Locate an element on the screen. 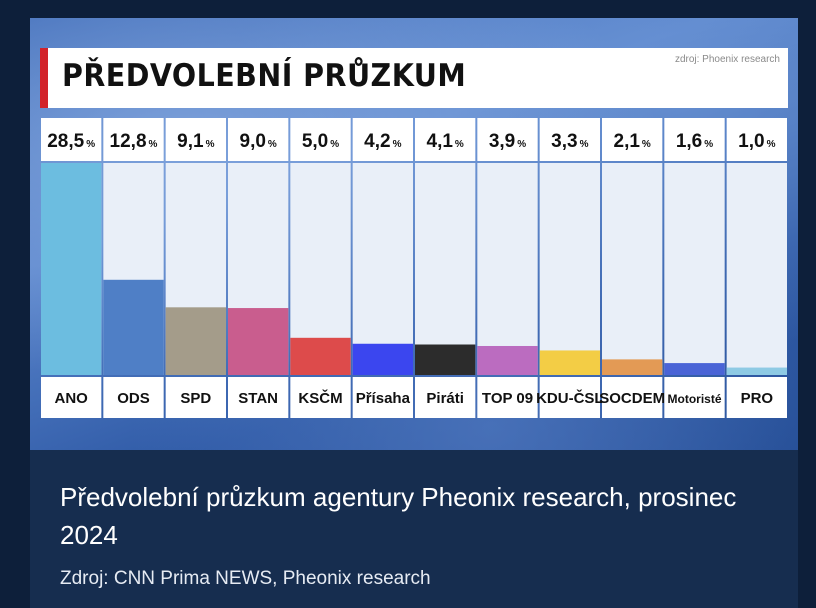 The height and width of the screenshot is (608, 816). bar-ods is located at coordinates (133, 327).